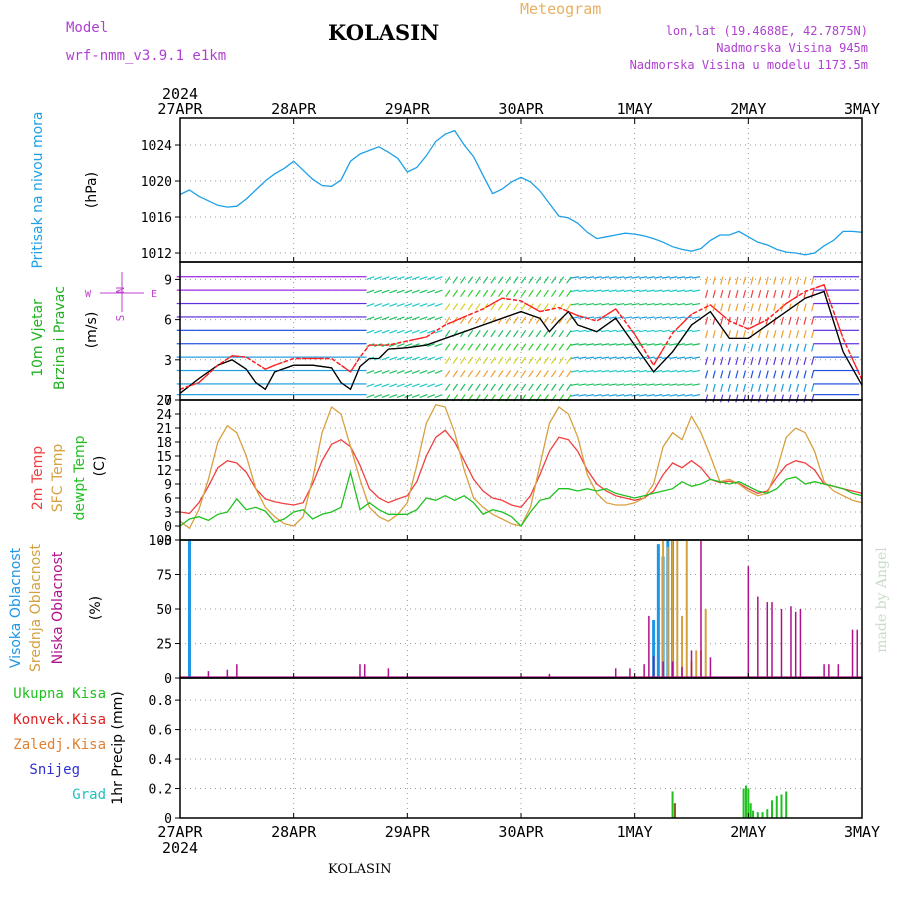 The width and height of the screenshot is (900, 900). Describe the element at coordinates (80, 477) in the screenshot. I see `dewpt-ylabel: dewpt Temp` at that location.